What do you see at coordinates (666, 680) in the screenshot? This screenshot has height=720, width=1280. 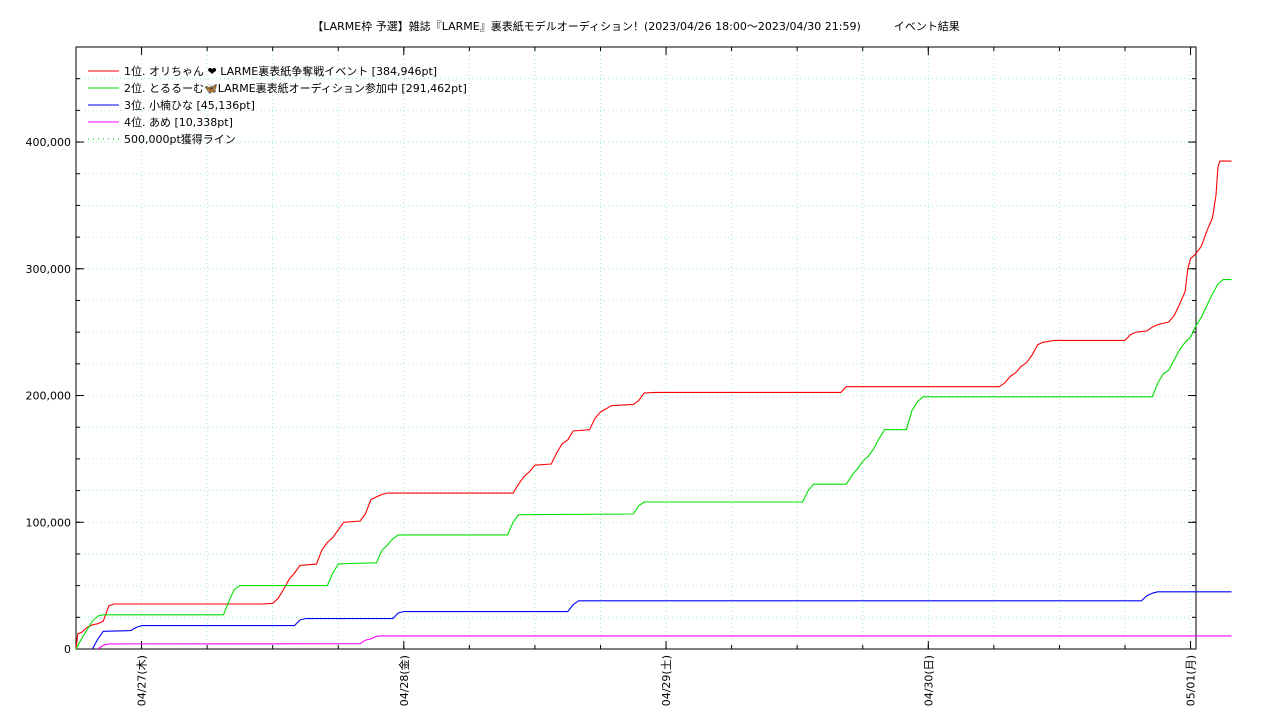 I see `x-tick-label: 04/29(土)` at bounding box center [666, 680].